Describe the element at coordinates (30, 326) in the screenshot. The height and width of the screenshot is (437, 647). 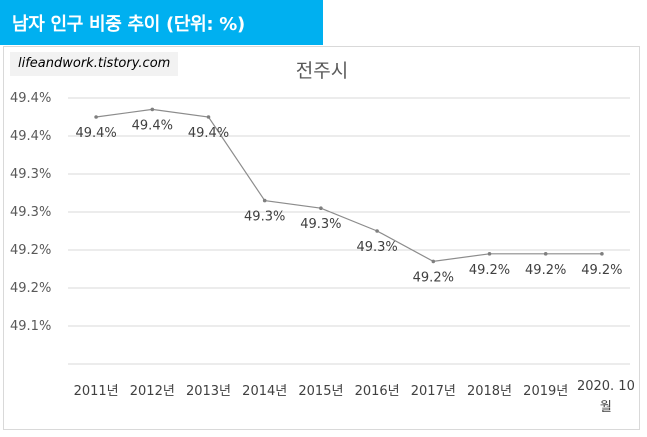
I see `y-tick-label: 49.1%` at that location.